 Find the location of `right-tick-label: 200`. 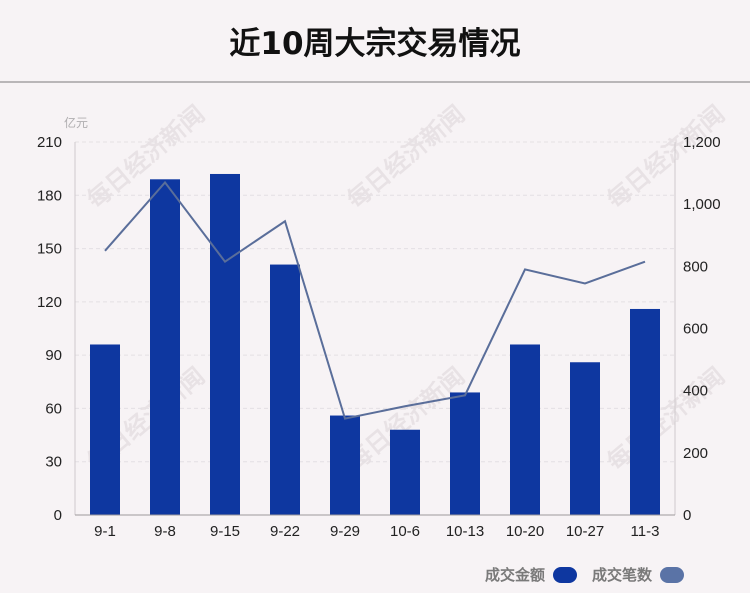

right-tick-label: 200 is located at coordinates (695, 453).